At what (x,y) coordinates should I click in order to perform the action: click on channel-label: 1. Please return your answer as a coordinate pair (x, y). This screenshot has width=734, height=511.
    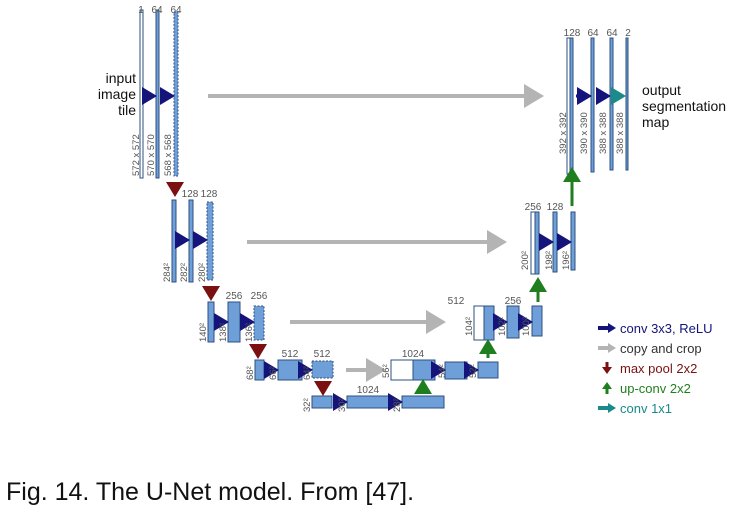
    Looking at the image, I should click on (141, 10).